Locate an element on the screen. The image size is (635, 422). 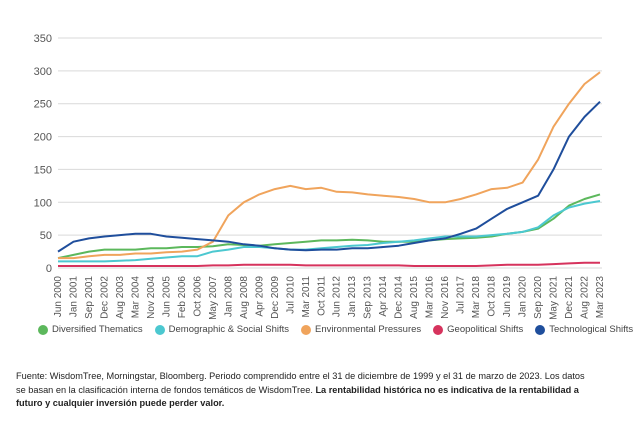
x-tick-label: Dec 2014 is located at coordinates (399, 297).